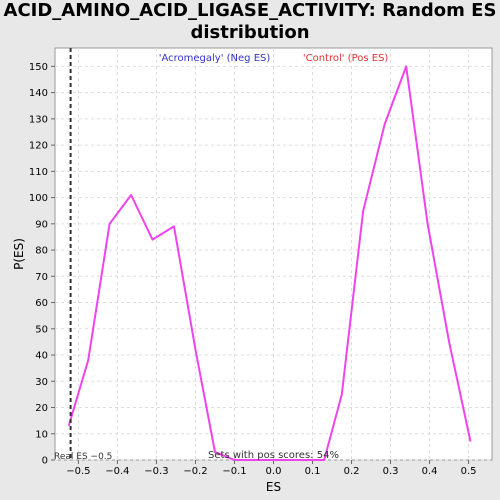 The width and height of the screenshot is (500, 500). What do you see at coordinates (41, 224) in the screenshot?
I see `y-tick-label: 90` at bounding box center [41, 224].